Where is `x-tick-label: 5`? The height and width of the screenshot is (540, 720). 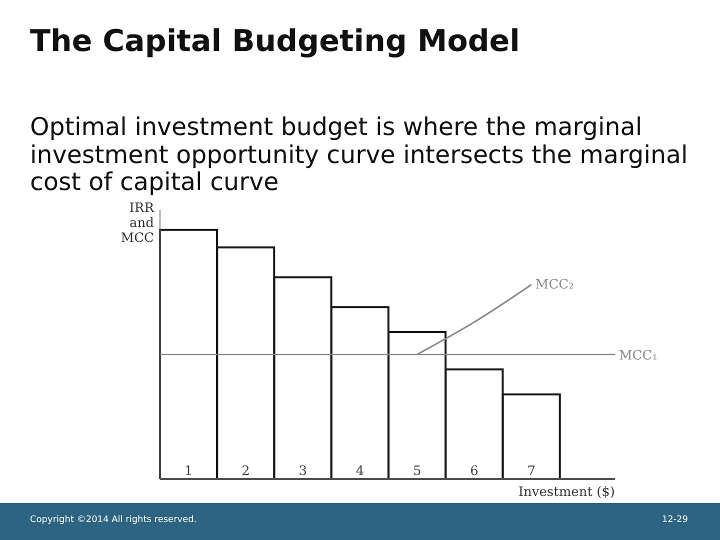
x-tick-label: 5 is located at coordinates (417, 471).